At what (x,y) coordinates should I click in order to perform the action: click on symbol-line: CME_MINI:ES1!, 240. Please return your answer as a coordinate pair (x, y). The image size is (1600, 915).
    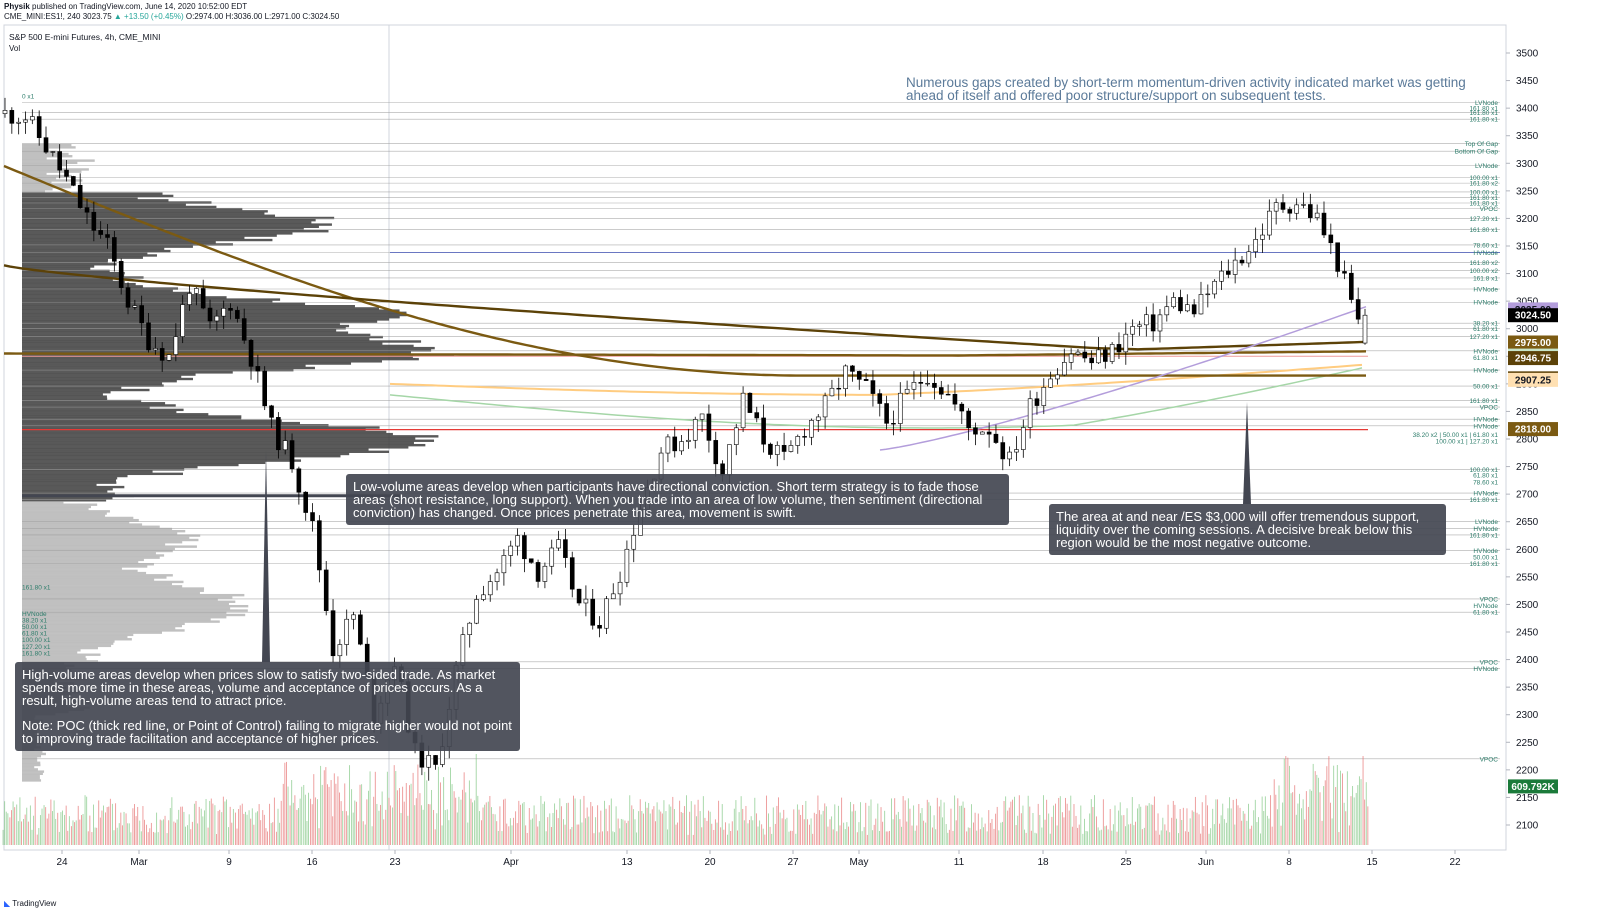
    Looking at the image, I should click on (42, 16).